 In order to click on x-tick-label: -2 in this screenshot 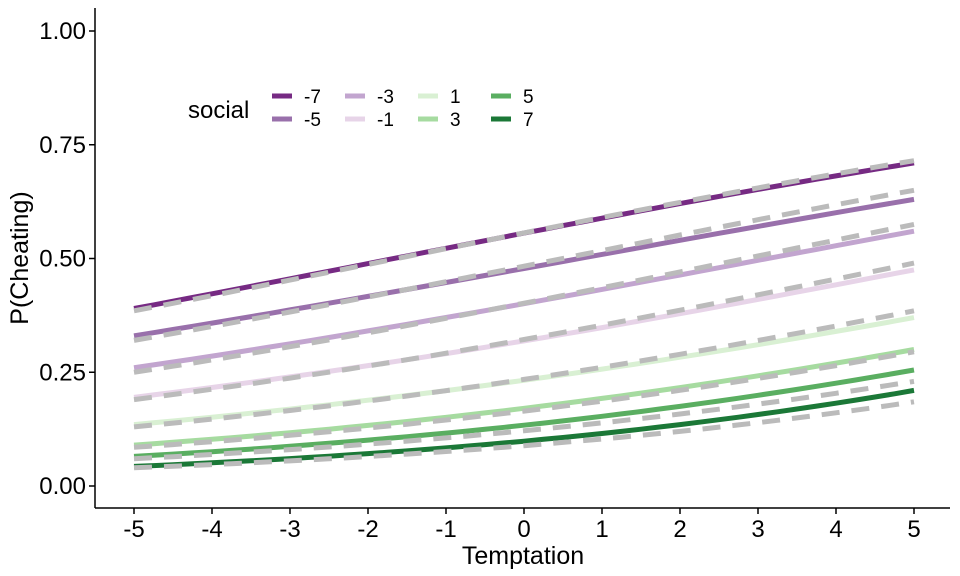, I will do `click(367, 529)`.